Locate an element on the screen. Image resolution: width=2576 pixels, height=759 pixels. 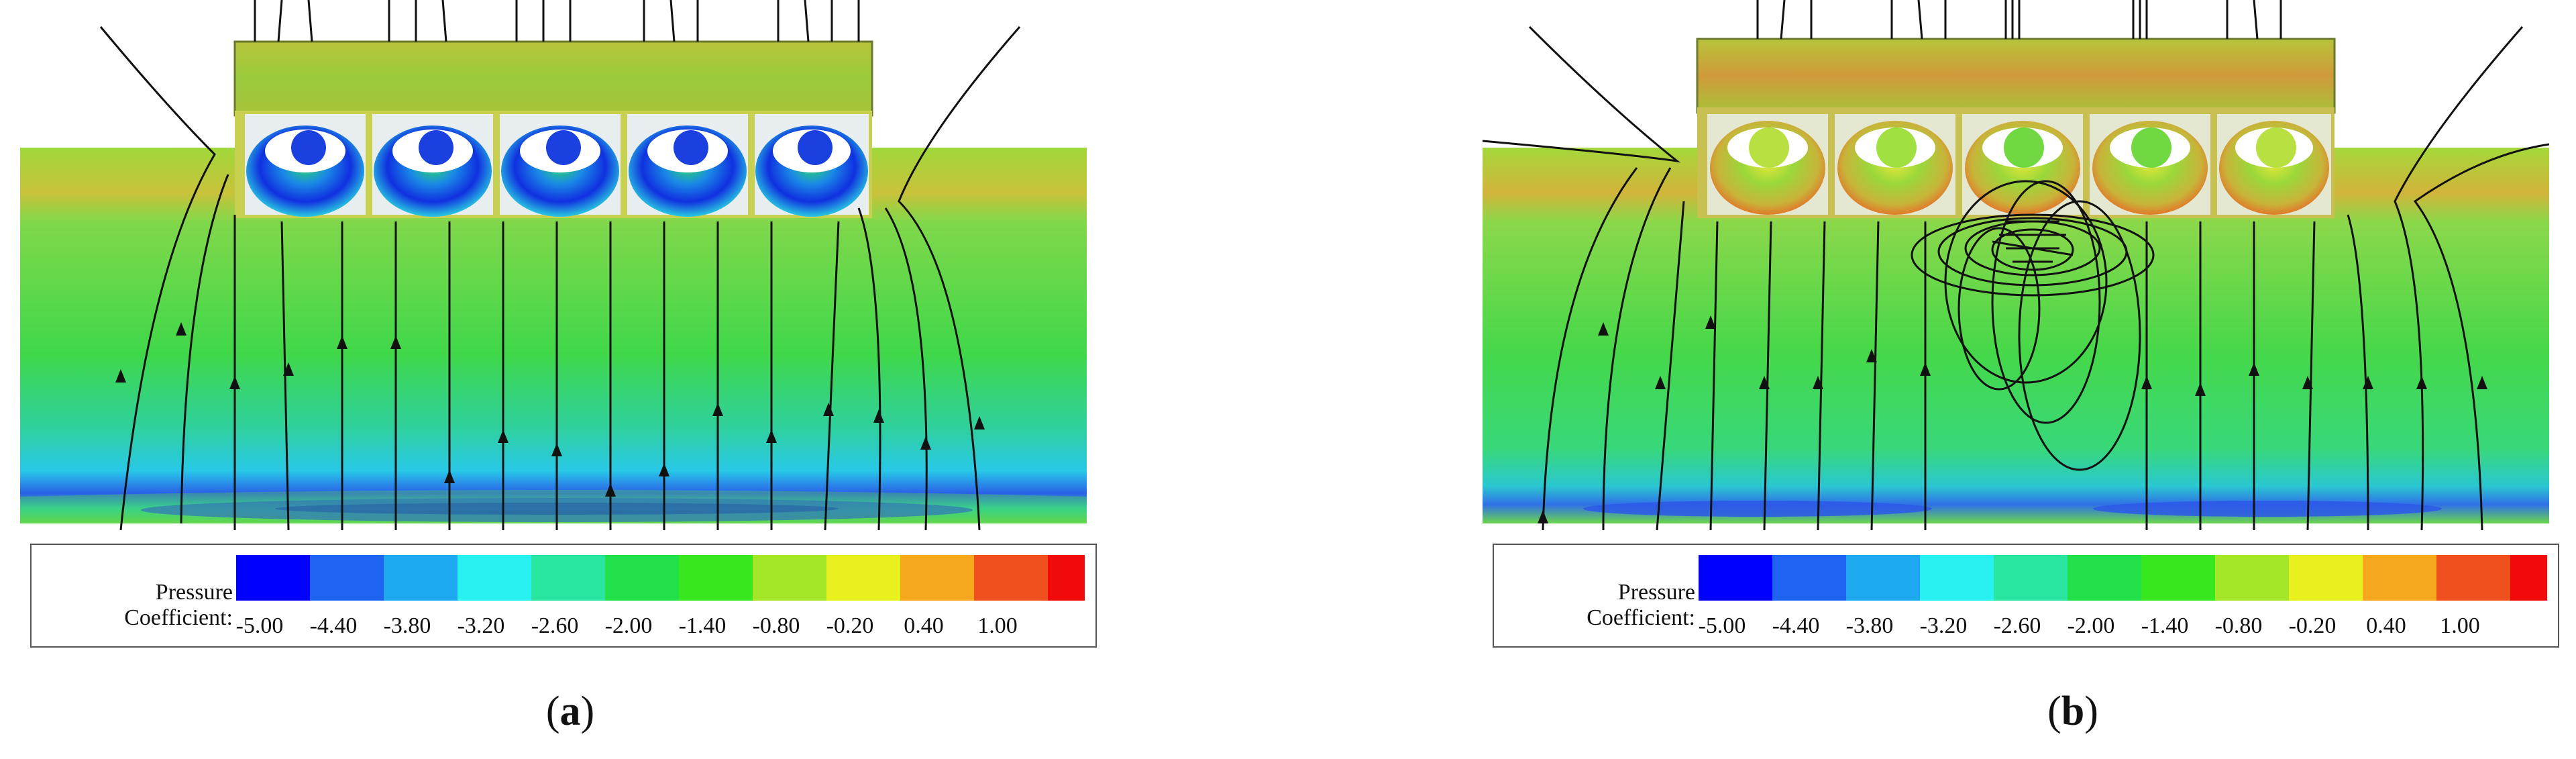
panel-caption: (b) is located at coordinates (2072, 711).